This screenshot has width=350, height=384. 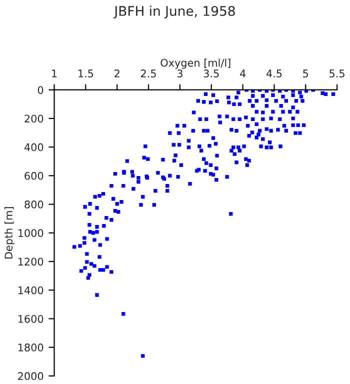 What do you see at coordinates (34, 147) in the screenshot?
I see `y-tick-label: 400` at bounding box center [34, 147].